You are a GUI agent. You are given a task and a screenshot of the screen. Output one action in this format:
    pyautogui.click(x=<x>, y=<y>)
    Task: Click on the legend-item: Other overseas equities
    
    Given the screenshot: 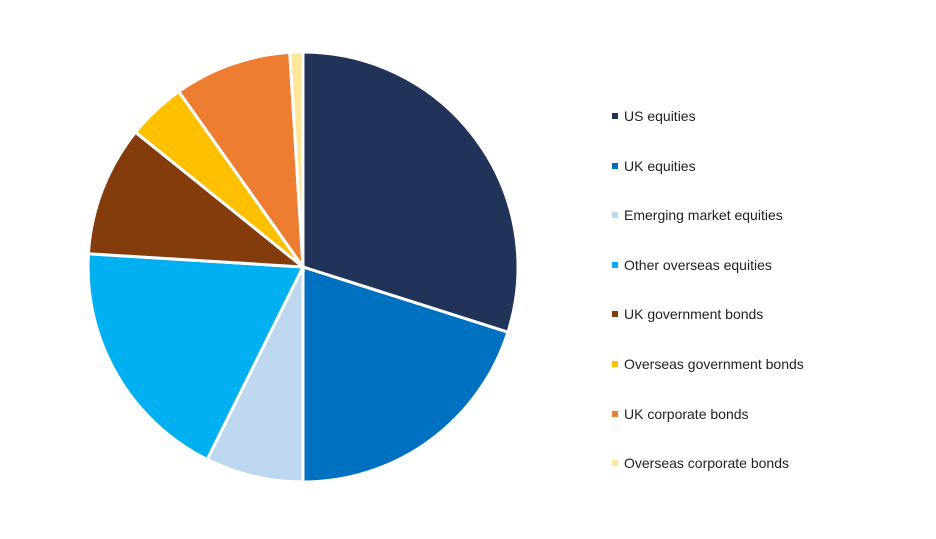 What is the action you would take?
    pyautogui.click(x=692, y=265)
    